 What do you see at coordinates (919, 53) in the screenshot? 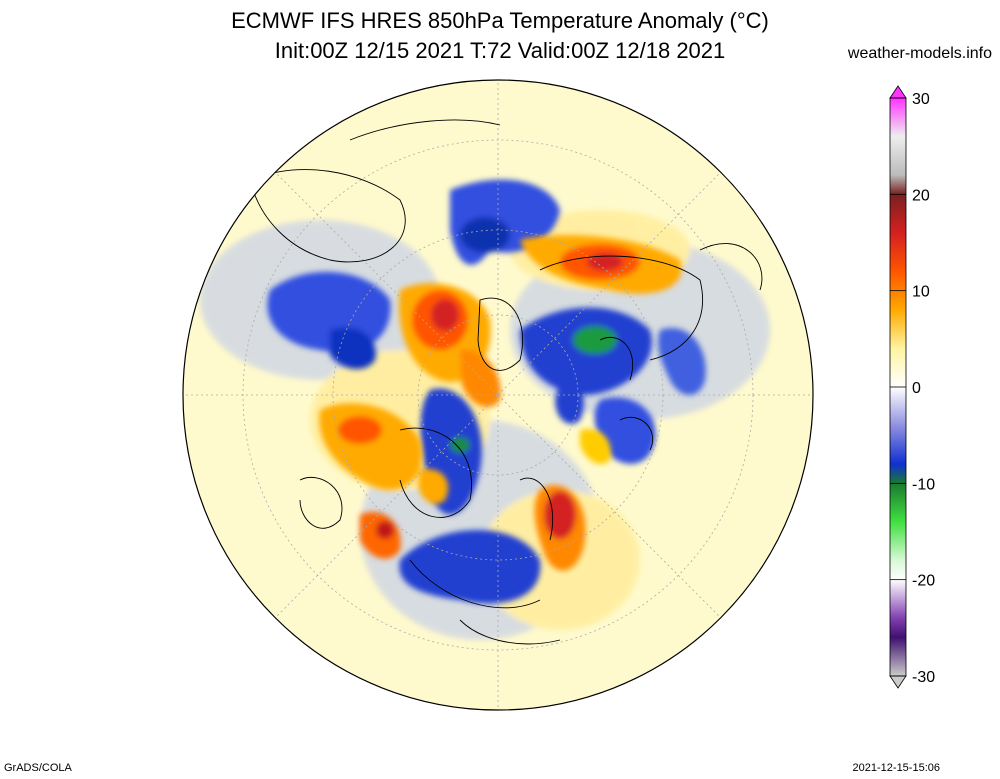
I see `source-label: weather-models.info` at bounding box center [919, 53].